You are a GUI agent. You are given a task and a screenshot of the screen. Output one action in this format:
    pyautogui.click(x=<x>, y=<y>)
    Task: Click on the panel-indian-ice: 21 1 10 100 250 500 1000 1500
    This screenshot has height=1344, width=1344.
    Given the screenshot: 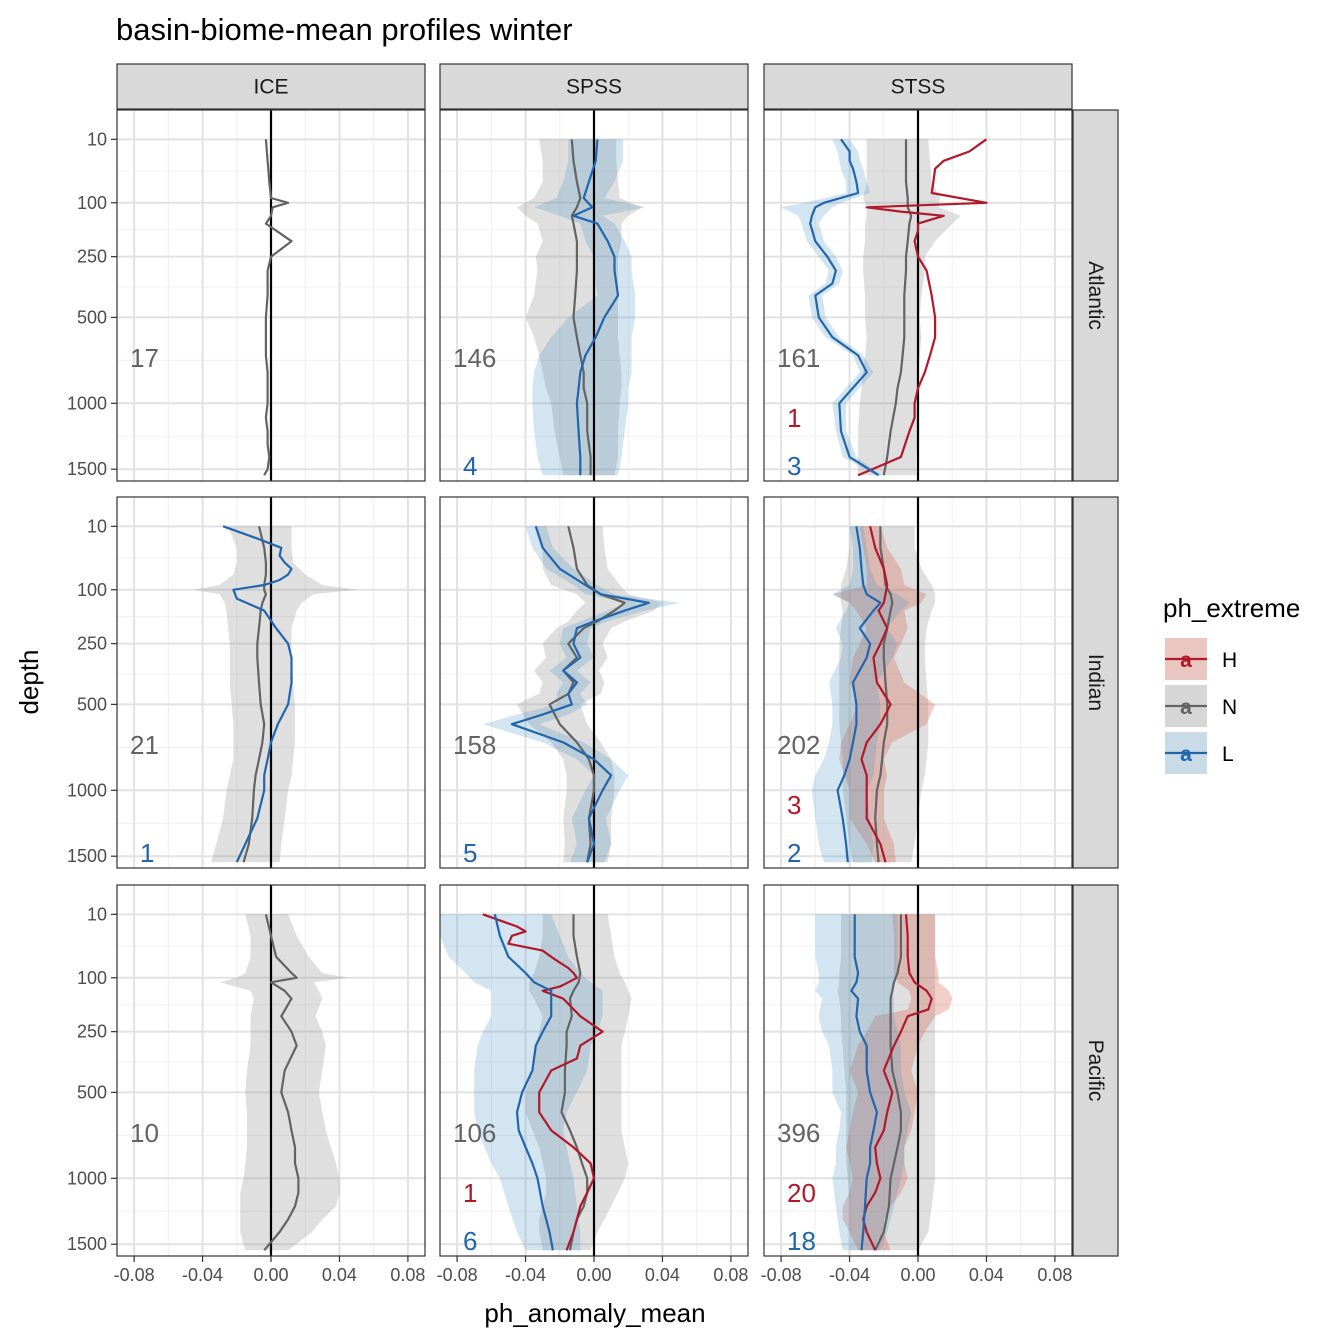 What is the action you would take?
    pyautogui.click(x=246, y=682)
    